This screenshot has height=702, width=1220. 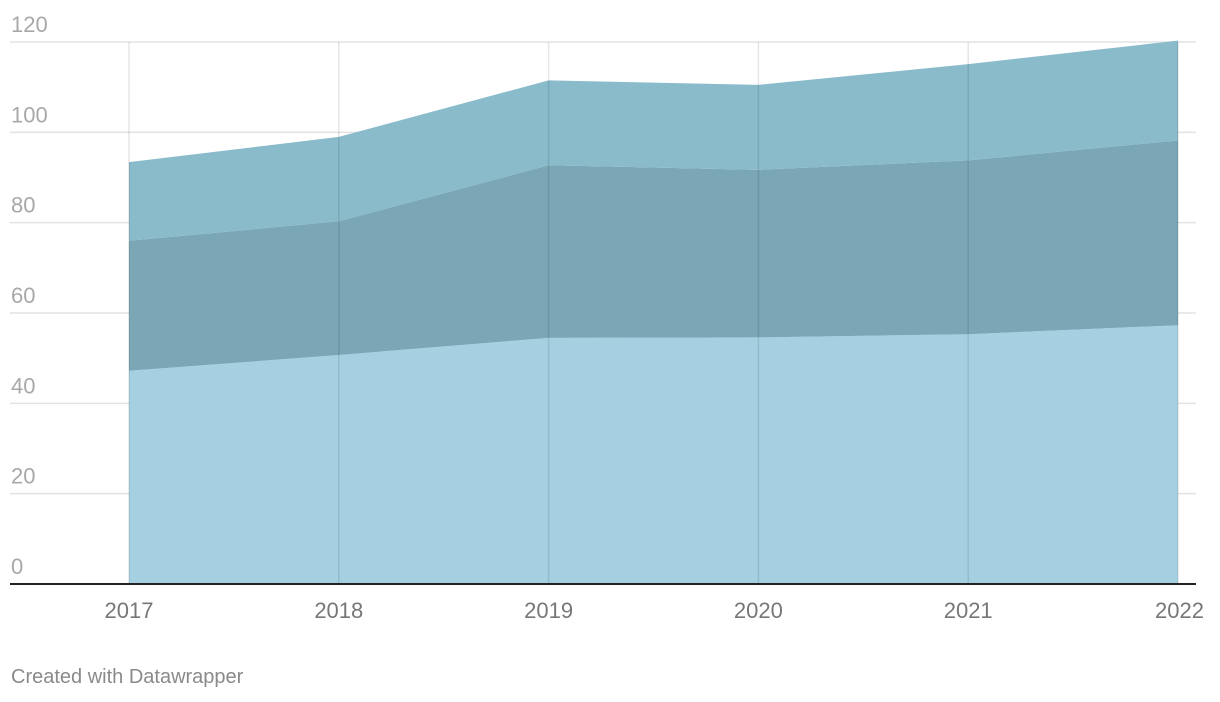 What do you see at coordinates (29, 114) in the screenshot?
I see `y-tick-label: 100` at bounding box center [29, 114].